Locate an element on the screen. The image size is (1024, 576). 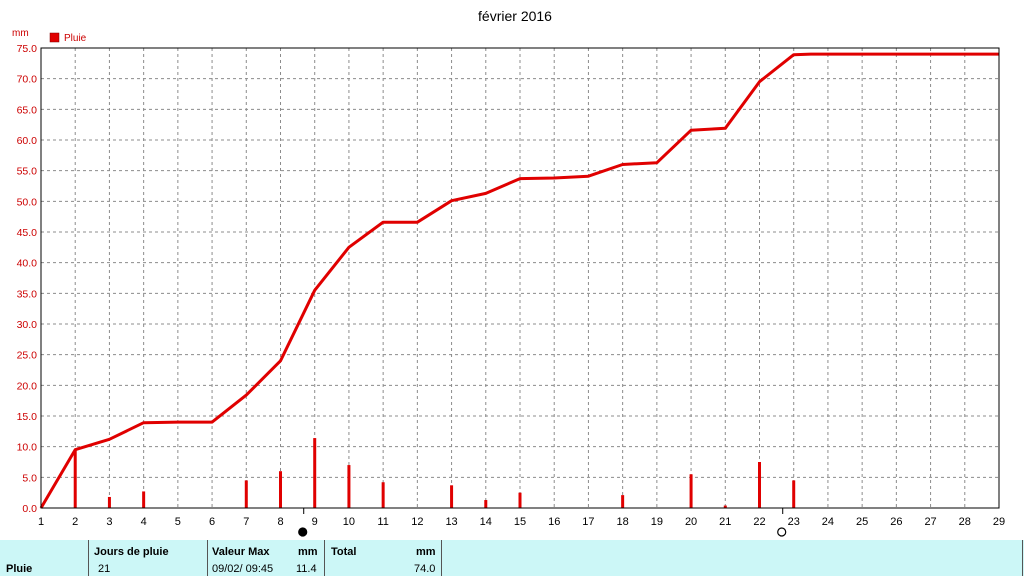
full-moon-marker is located at coordinates (303, 532).